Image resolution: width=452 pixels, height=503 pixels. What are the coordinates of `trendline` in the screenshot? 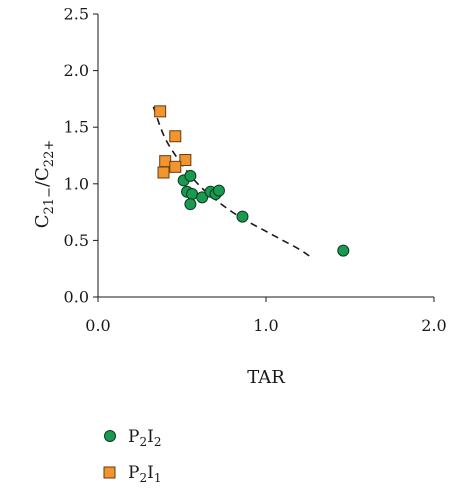 It's located at (232, 182).